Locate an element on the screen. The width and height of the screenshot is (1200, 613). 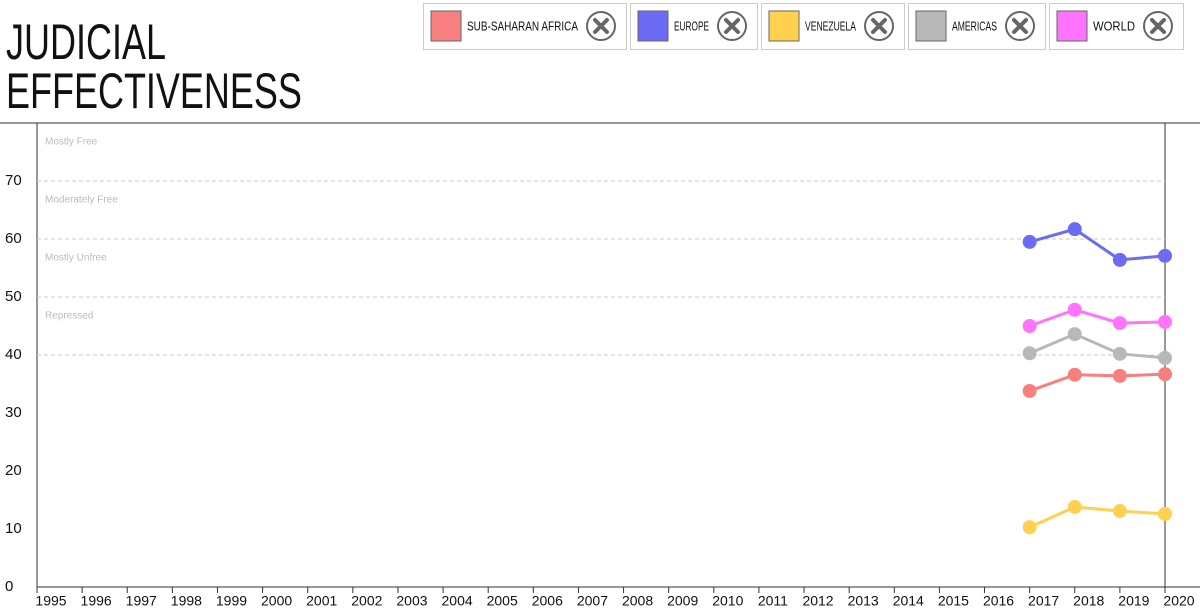
x-tick-label: 2003 is located at coordinates (411, 601).